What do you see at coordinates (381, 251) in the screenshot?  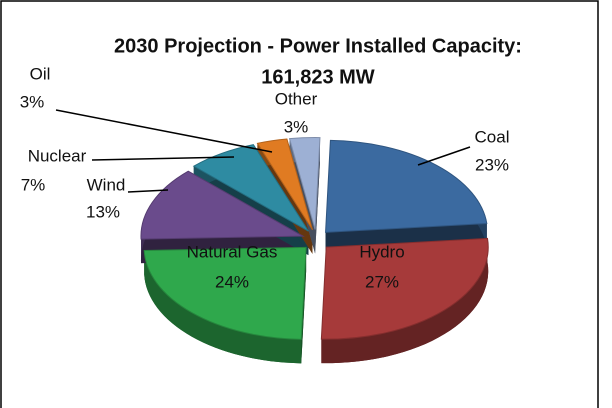 I see `category-label: Hydro` at bounding box center [381, 251].